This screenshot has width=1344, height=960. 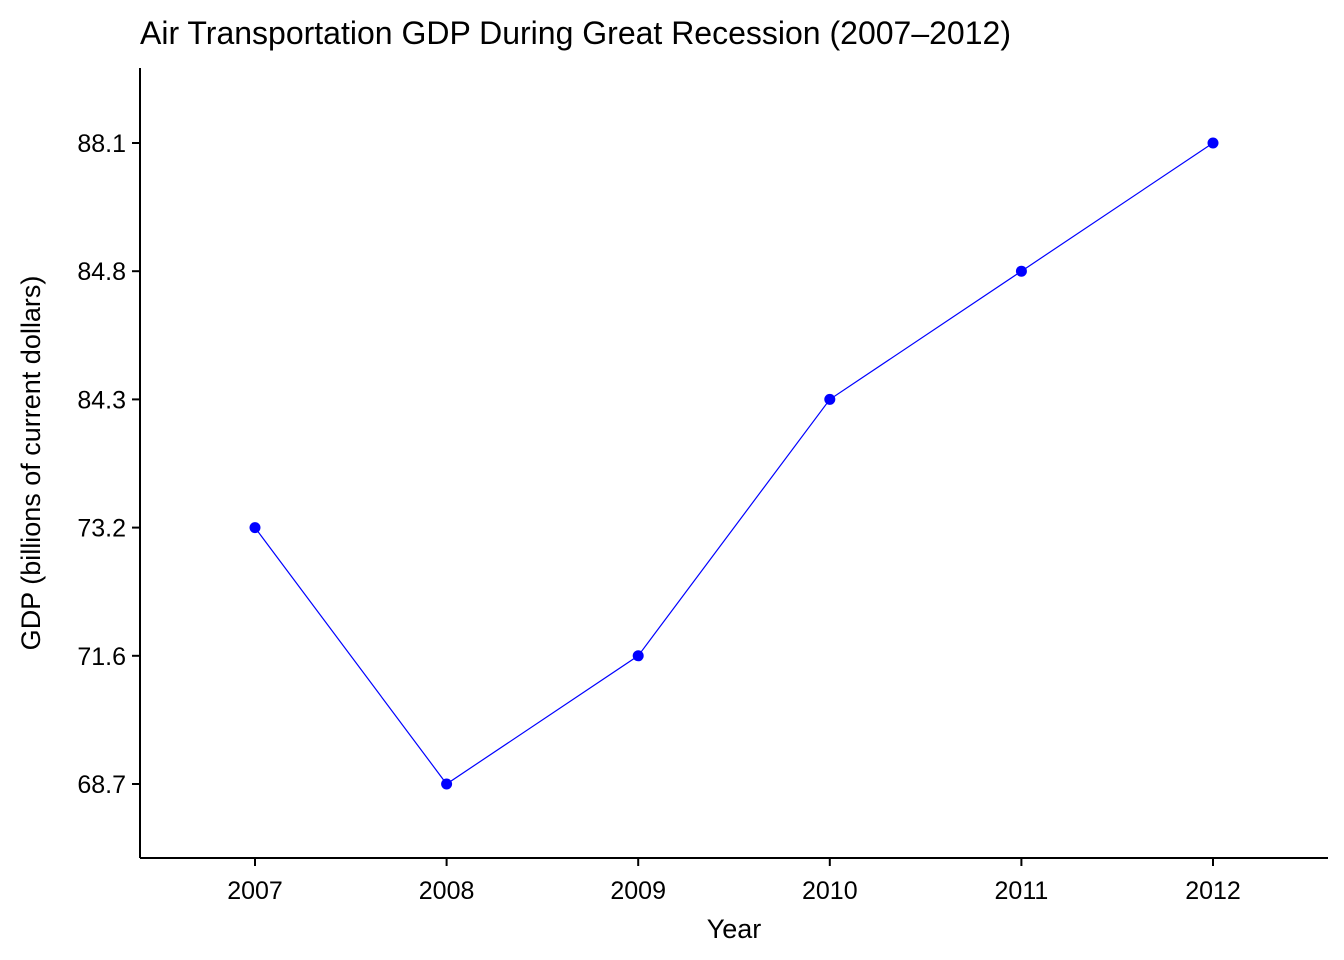 What do you see at coordinates (101, 272) in the screenshot?
I see `y-tick-label: 84.8` at bounding box center [101, 272].